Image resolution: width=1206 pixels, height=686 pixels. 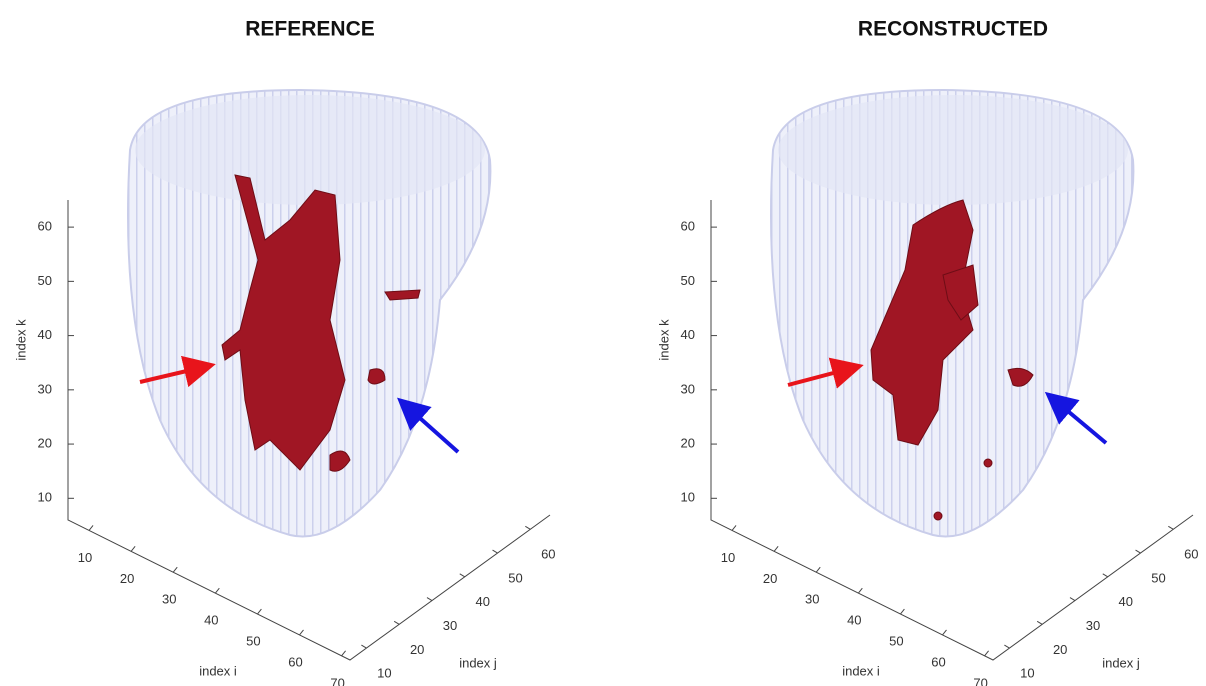 I want to click on chart-title: RECONSTRUCTED, so click(x=953, y=29).